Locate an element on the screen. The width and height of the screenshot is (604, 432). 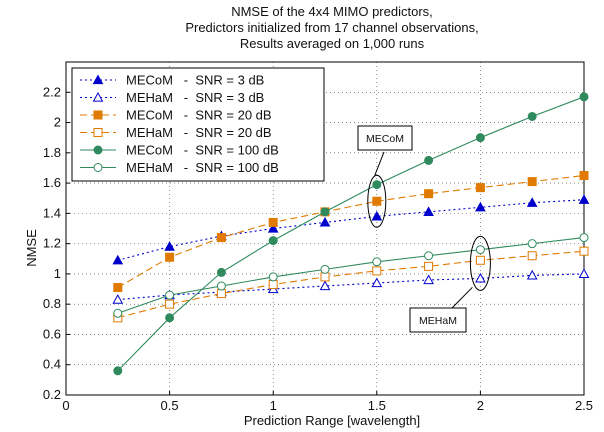
chart-title-line-3: Results averaged on 1,000 runs is located at coordinates (332, 43).